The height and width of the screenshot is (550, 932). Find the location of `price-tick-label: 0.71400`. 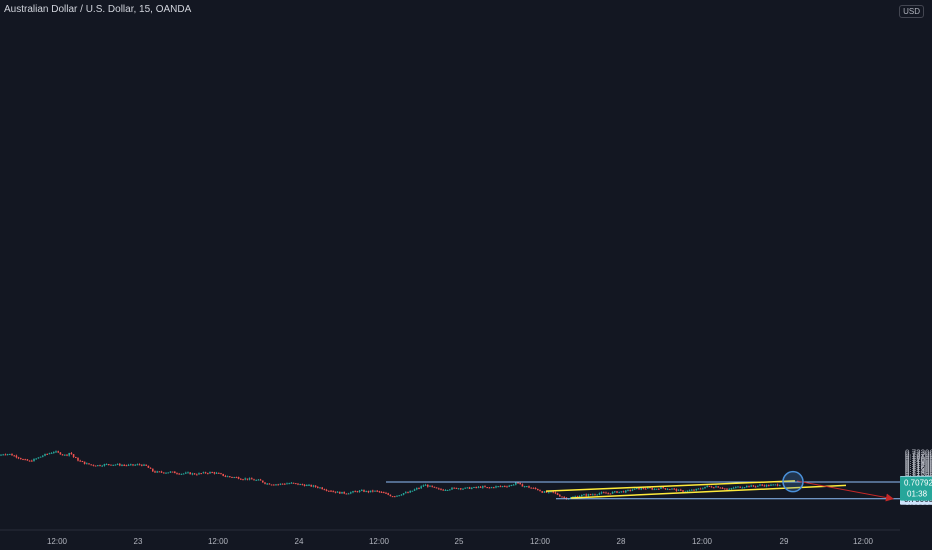

price-tick-label: 0.71400 is located at coordinates (918, 471).